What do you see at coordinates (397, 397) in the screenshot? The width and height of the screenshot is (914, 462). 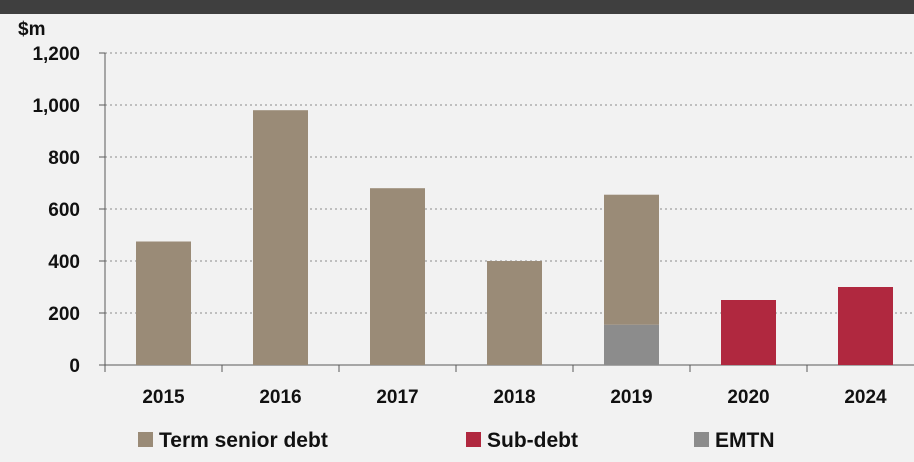 I see `x-tick-label: 2017` at bounding box center [397, 397].